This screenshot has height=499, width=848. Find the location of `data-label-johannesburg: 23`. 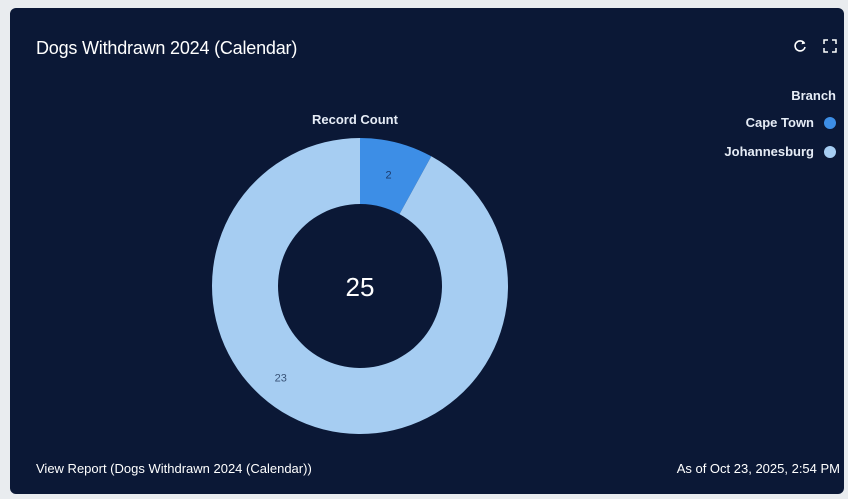

data-label-johannesburg: 23 is located at coordinates (281, 378).